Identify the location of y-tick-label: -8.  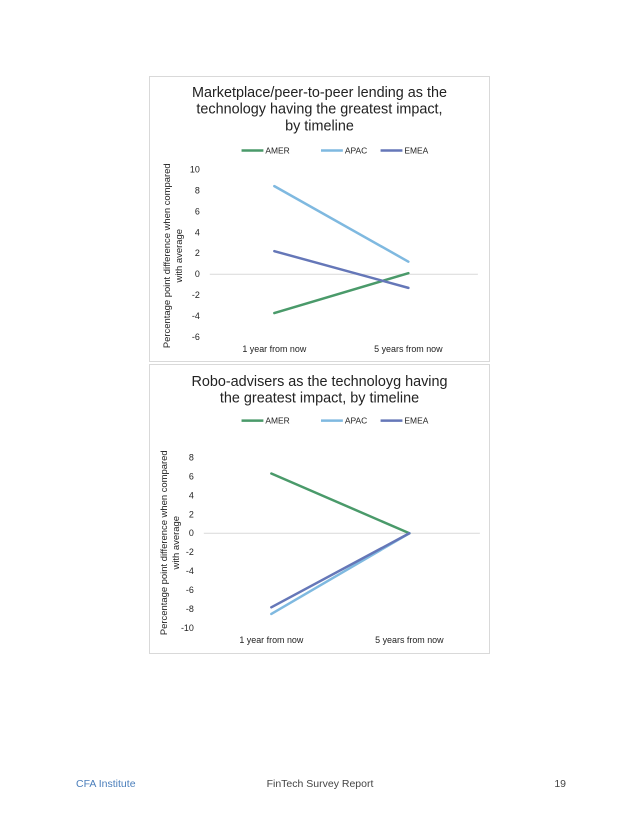
(190, 609).